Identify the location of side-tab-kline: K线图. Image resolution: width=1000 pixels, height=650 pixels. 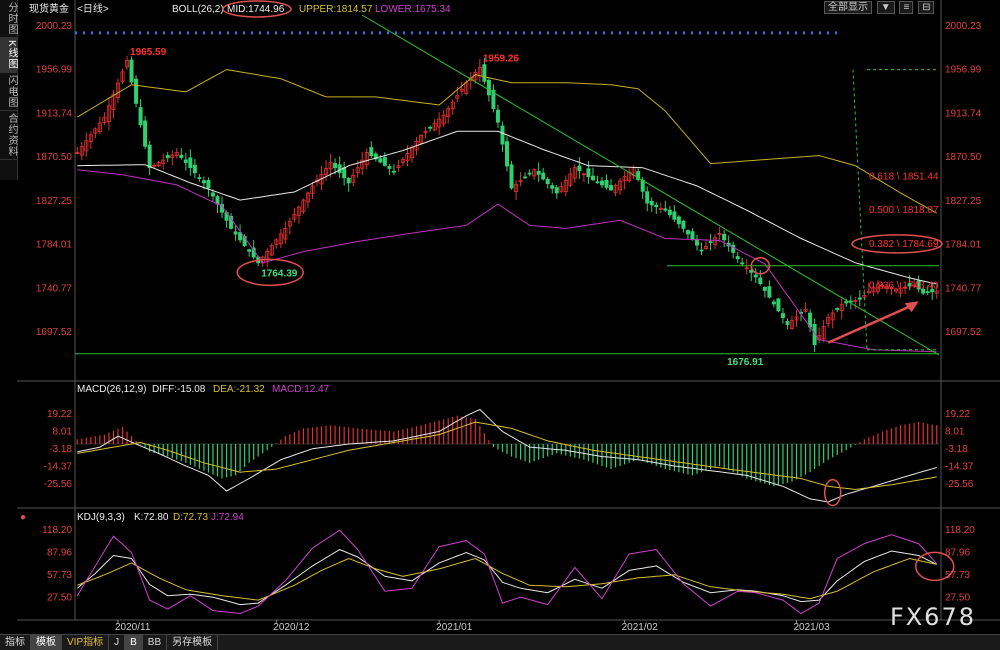
(8, 55).